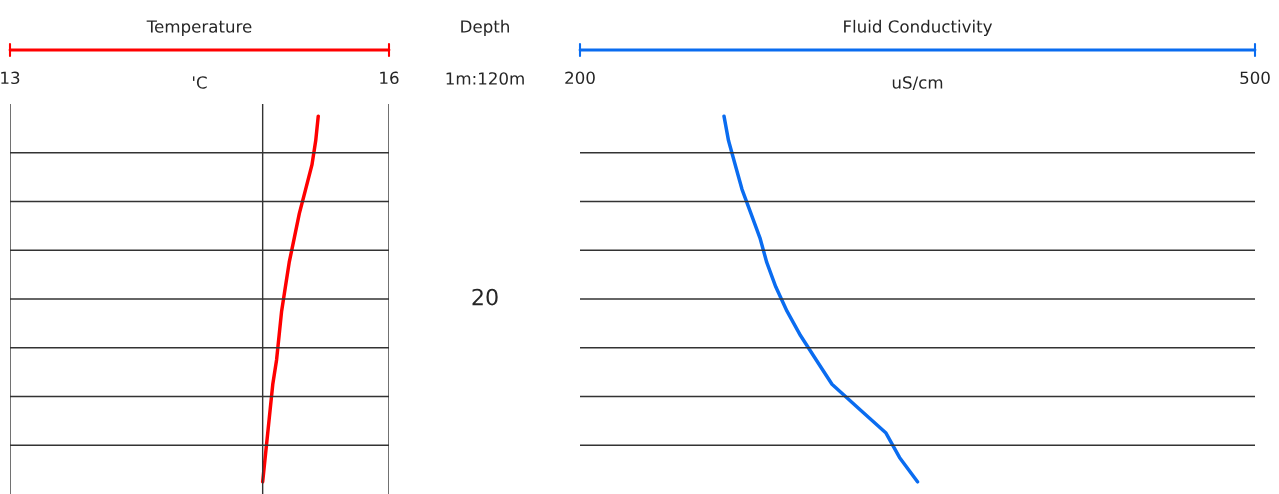  What do you see at coordinates (918, 27) in the screenshot?
I see `chart-title: Fluid Conductivity` at bounding box center [918, 27].